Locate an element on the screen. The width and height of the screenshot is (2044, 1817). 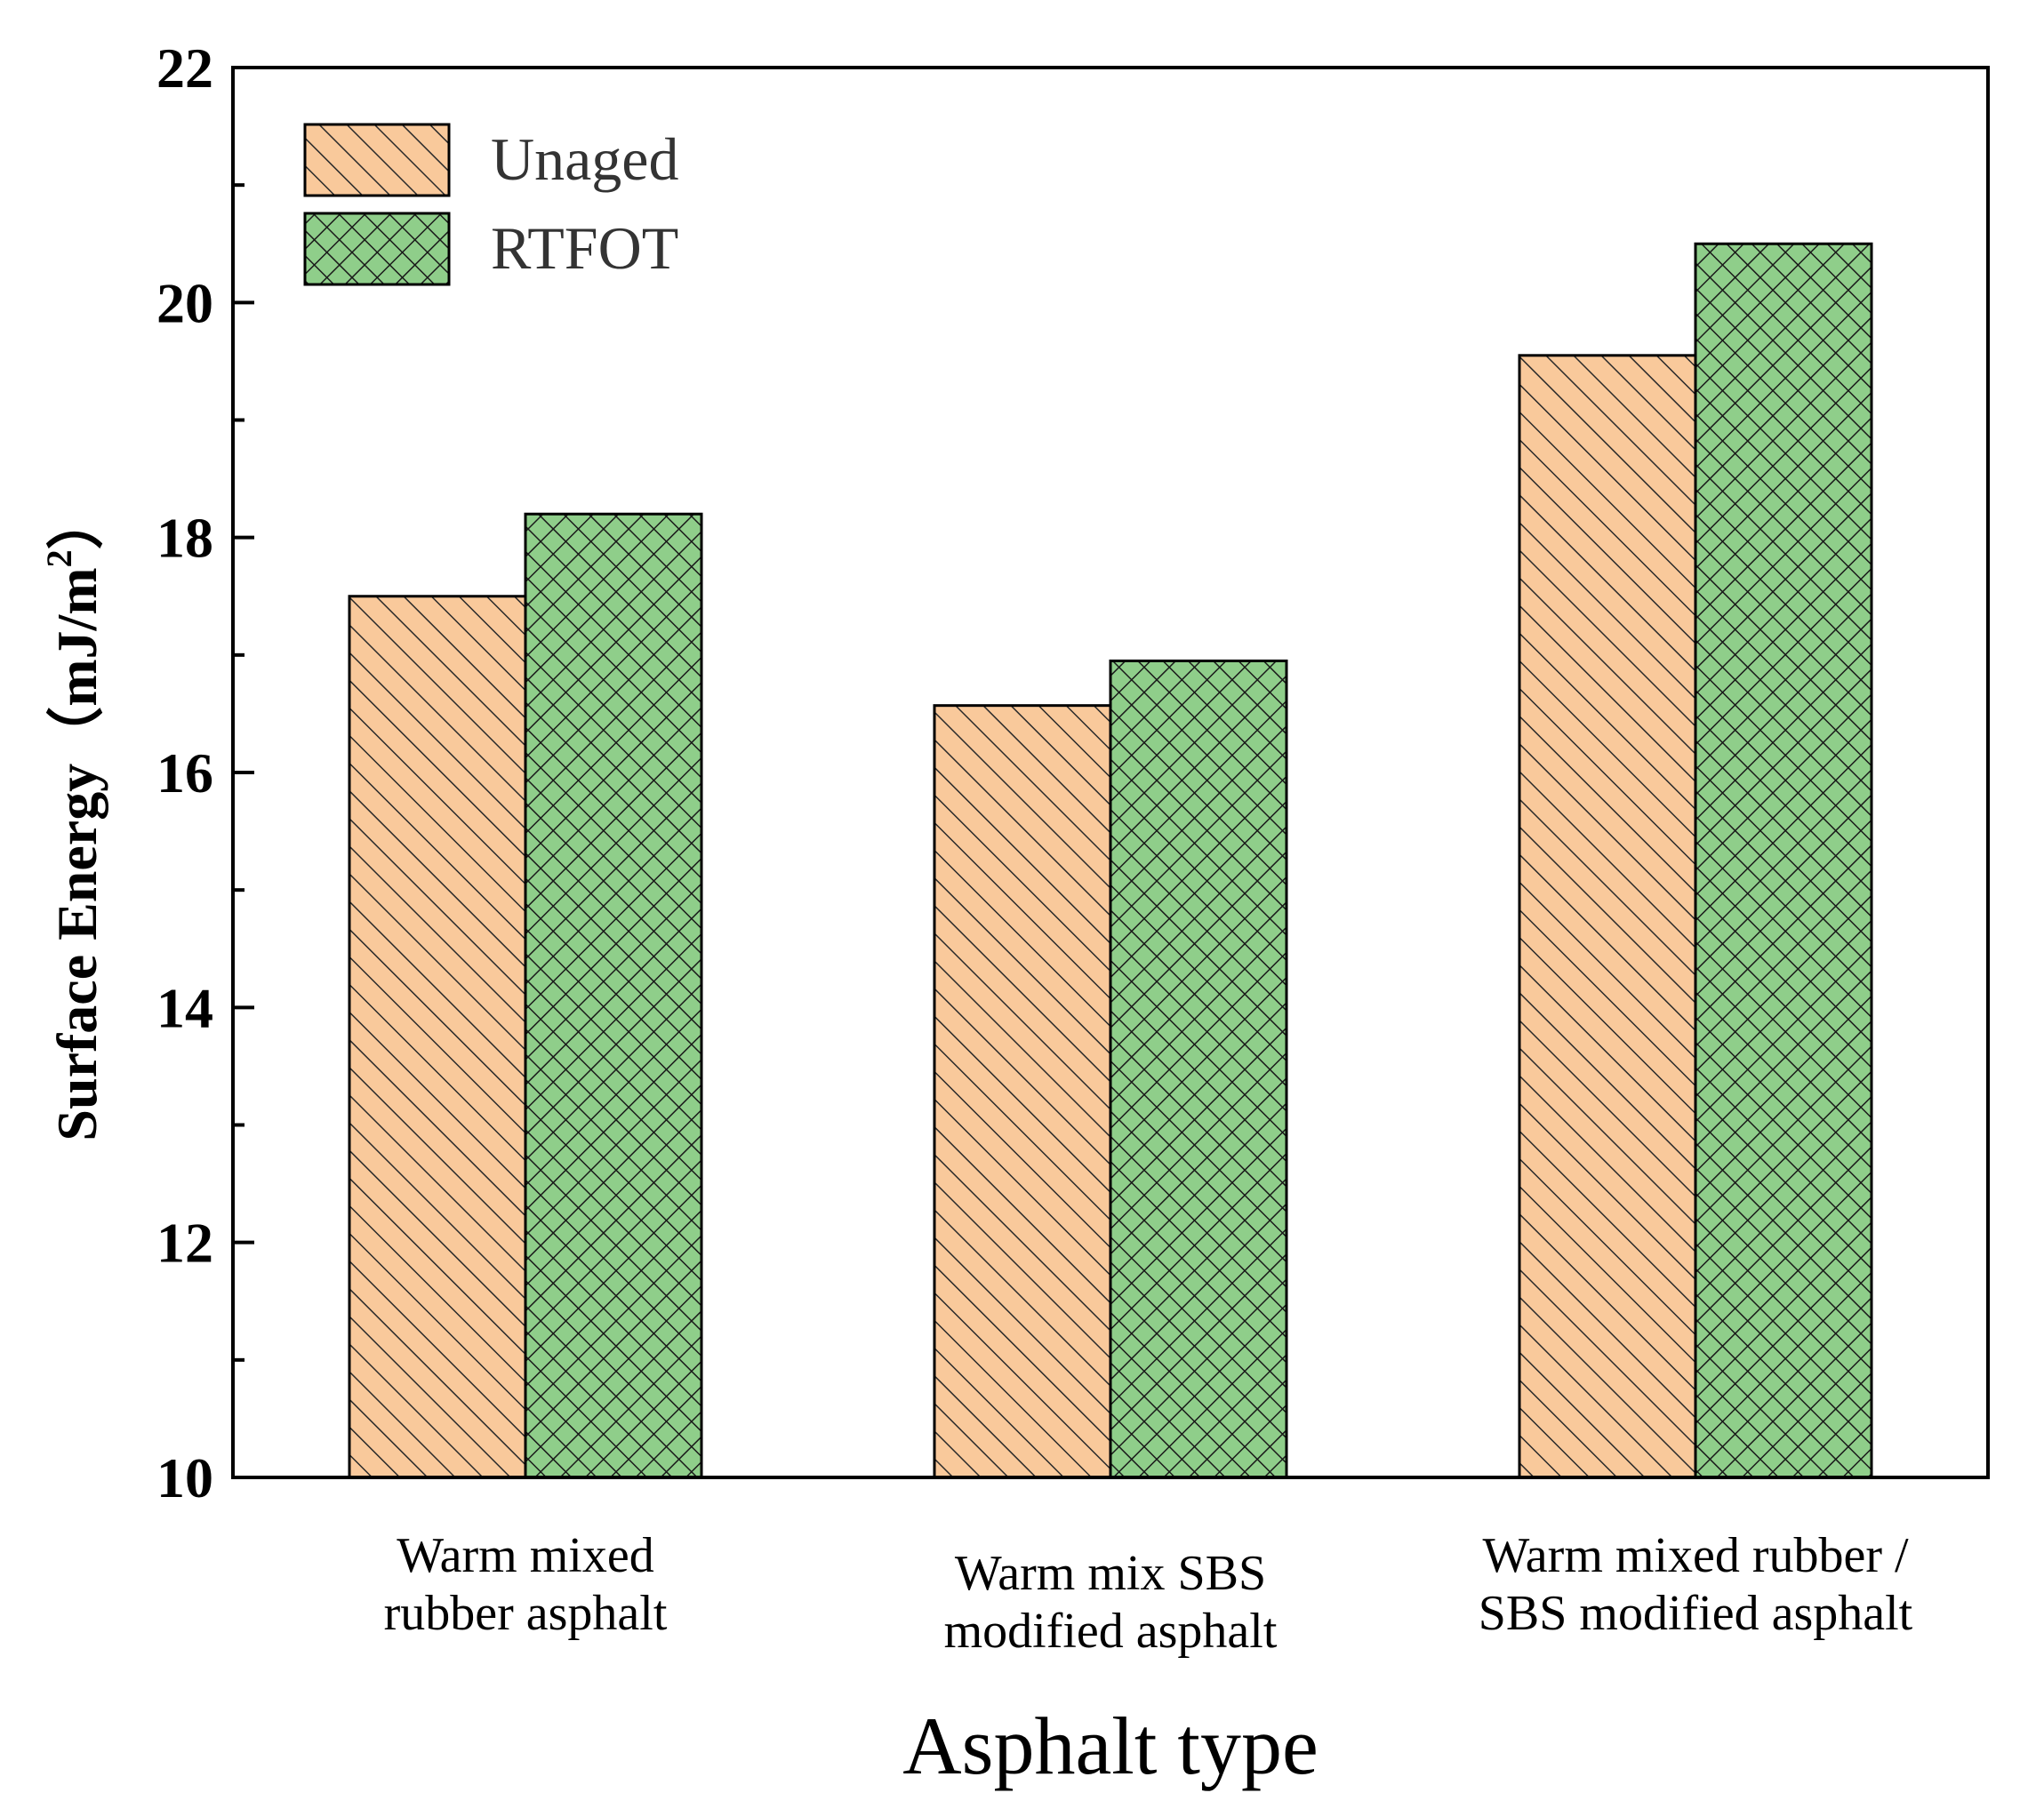
x-category-label: rubber asphalt is located at coordinates (526, 1613).